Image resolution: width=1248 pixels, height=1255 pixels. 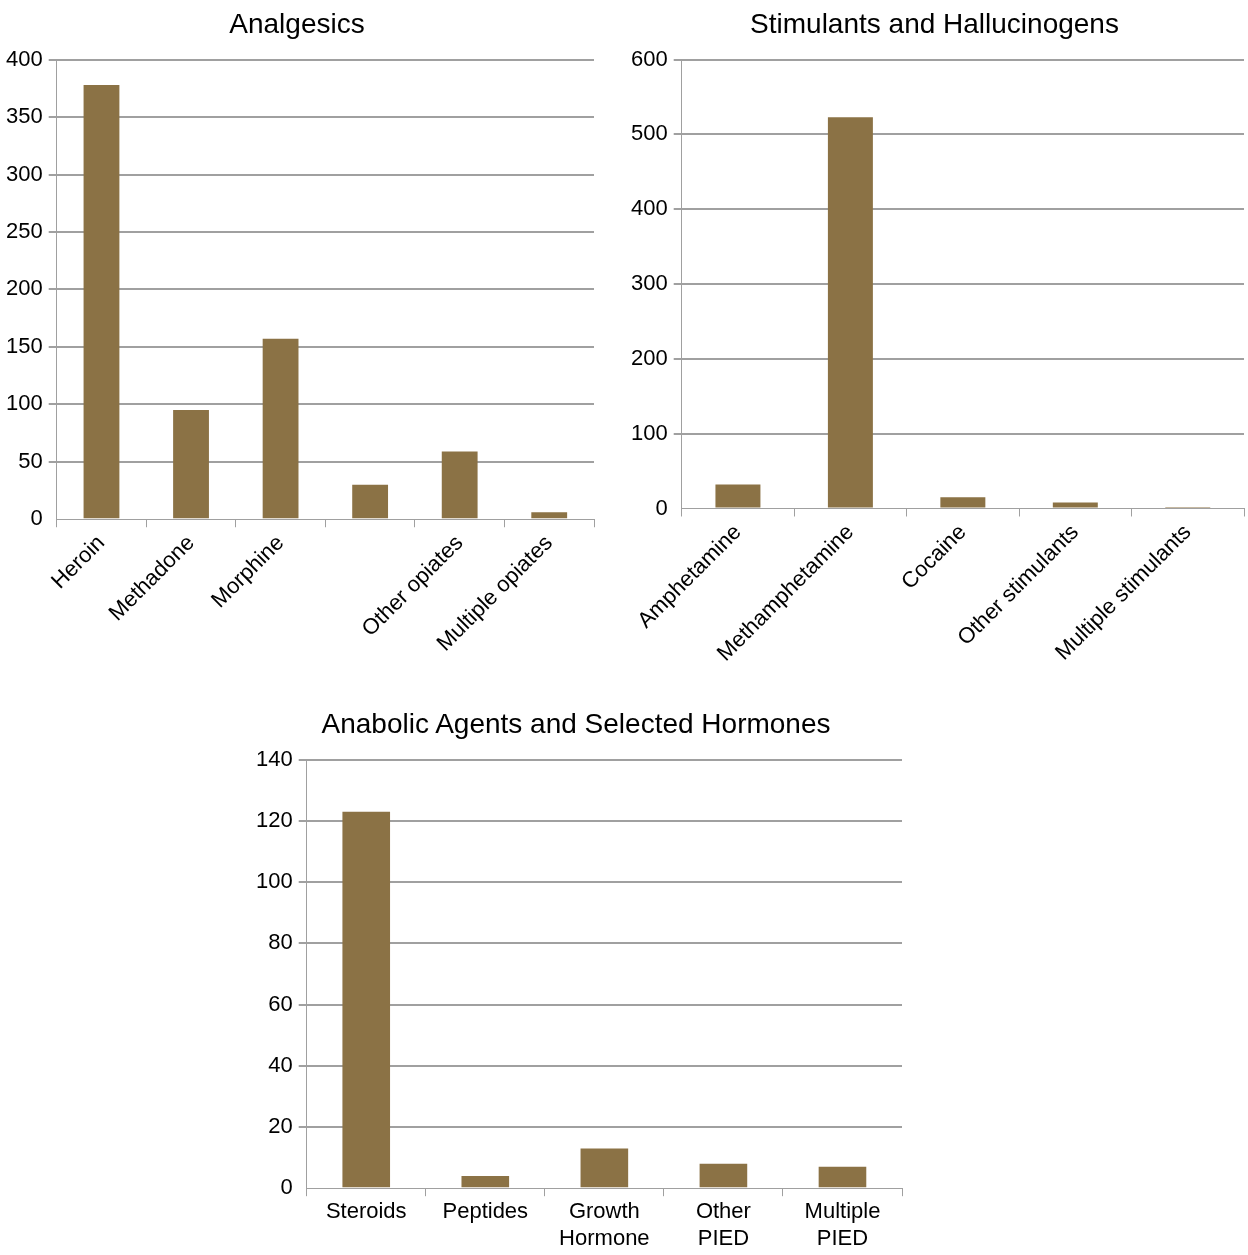 What do you see at coordinates (24, 231) in the screenshot?
I see `y-tick-label: 250` at bounding box center [24, 231].